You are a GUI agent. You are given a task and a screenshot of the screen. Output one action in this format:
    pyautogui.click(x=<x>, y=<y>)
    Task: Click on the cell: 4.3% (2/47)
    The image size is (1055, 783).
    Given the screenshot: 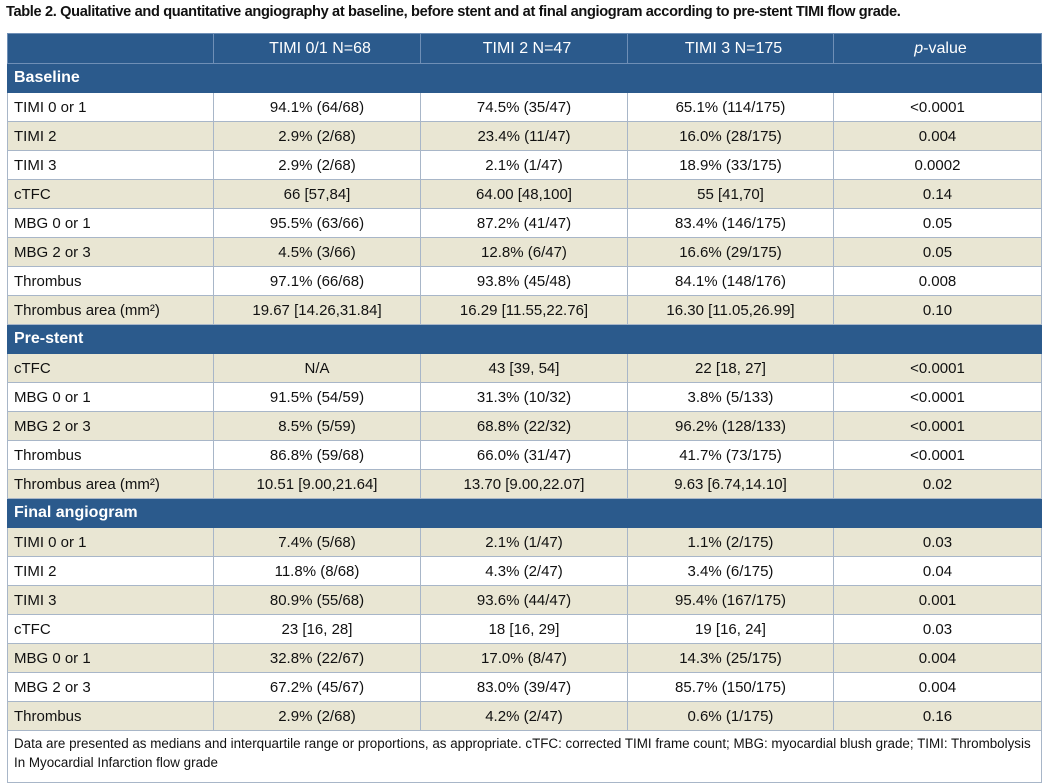 What is the action you would take?
    pyautogui.click(x=524, y=571)
    